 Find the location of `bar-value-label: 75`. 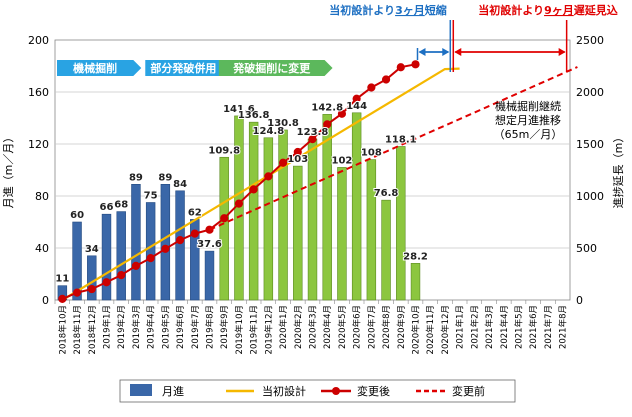

bar-value-label: 75 is located at coordinates (151, 196).